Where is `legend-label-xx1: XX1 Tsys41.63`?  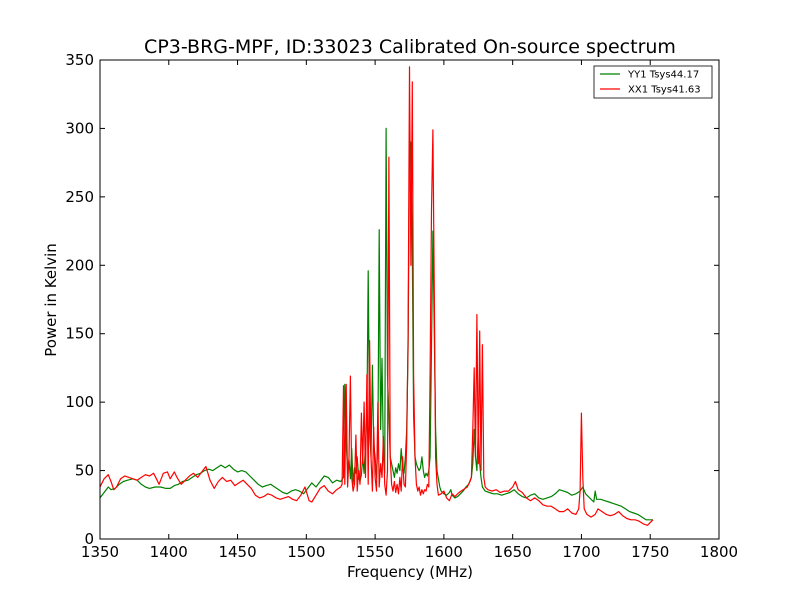
legend-label-xx1: XX1 Tsys41.63 is located at coordinates (664, 90).